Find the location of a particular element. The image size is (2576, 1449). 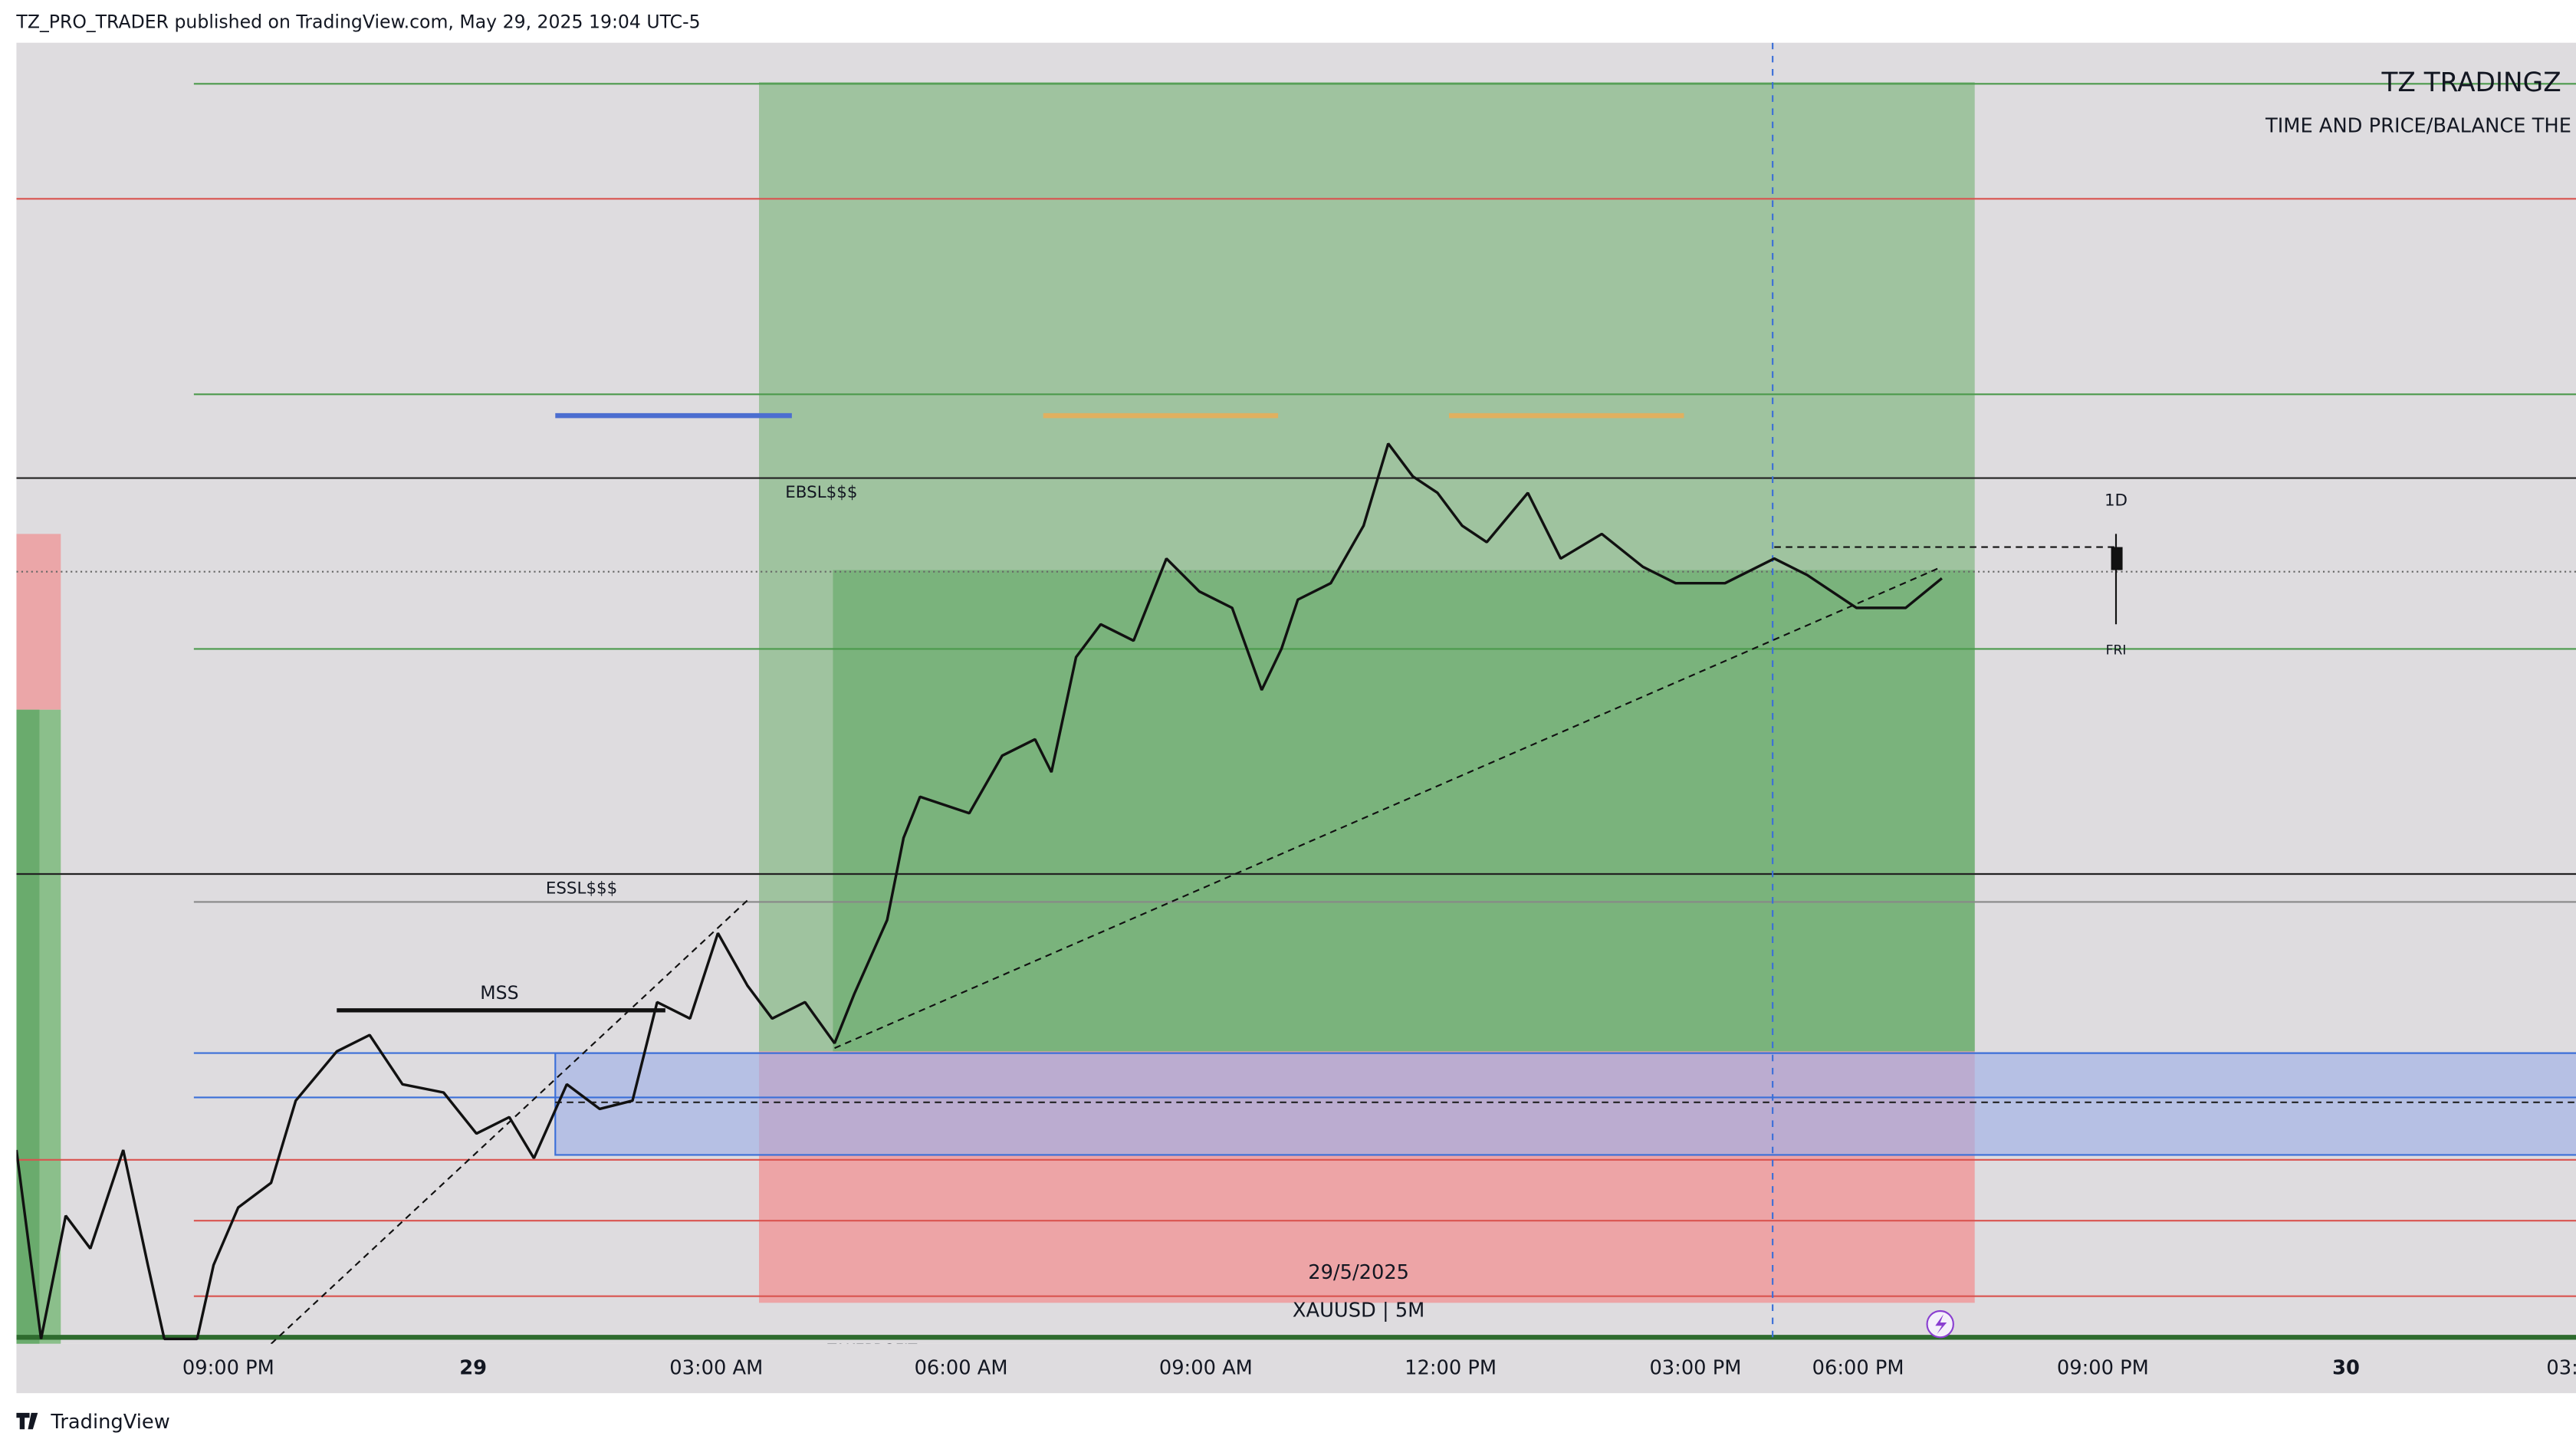

time-tick-label: 06:00 PM is located at coordinates (1858, 1368).